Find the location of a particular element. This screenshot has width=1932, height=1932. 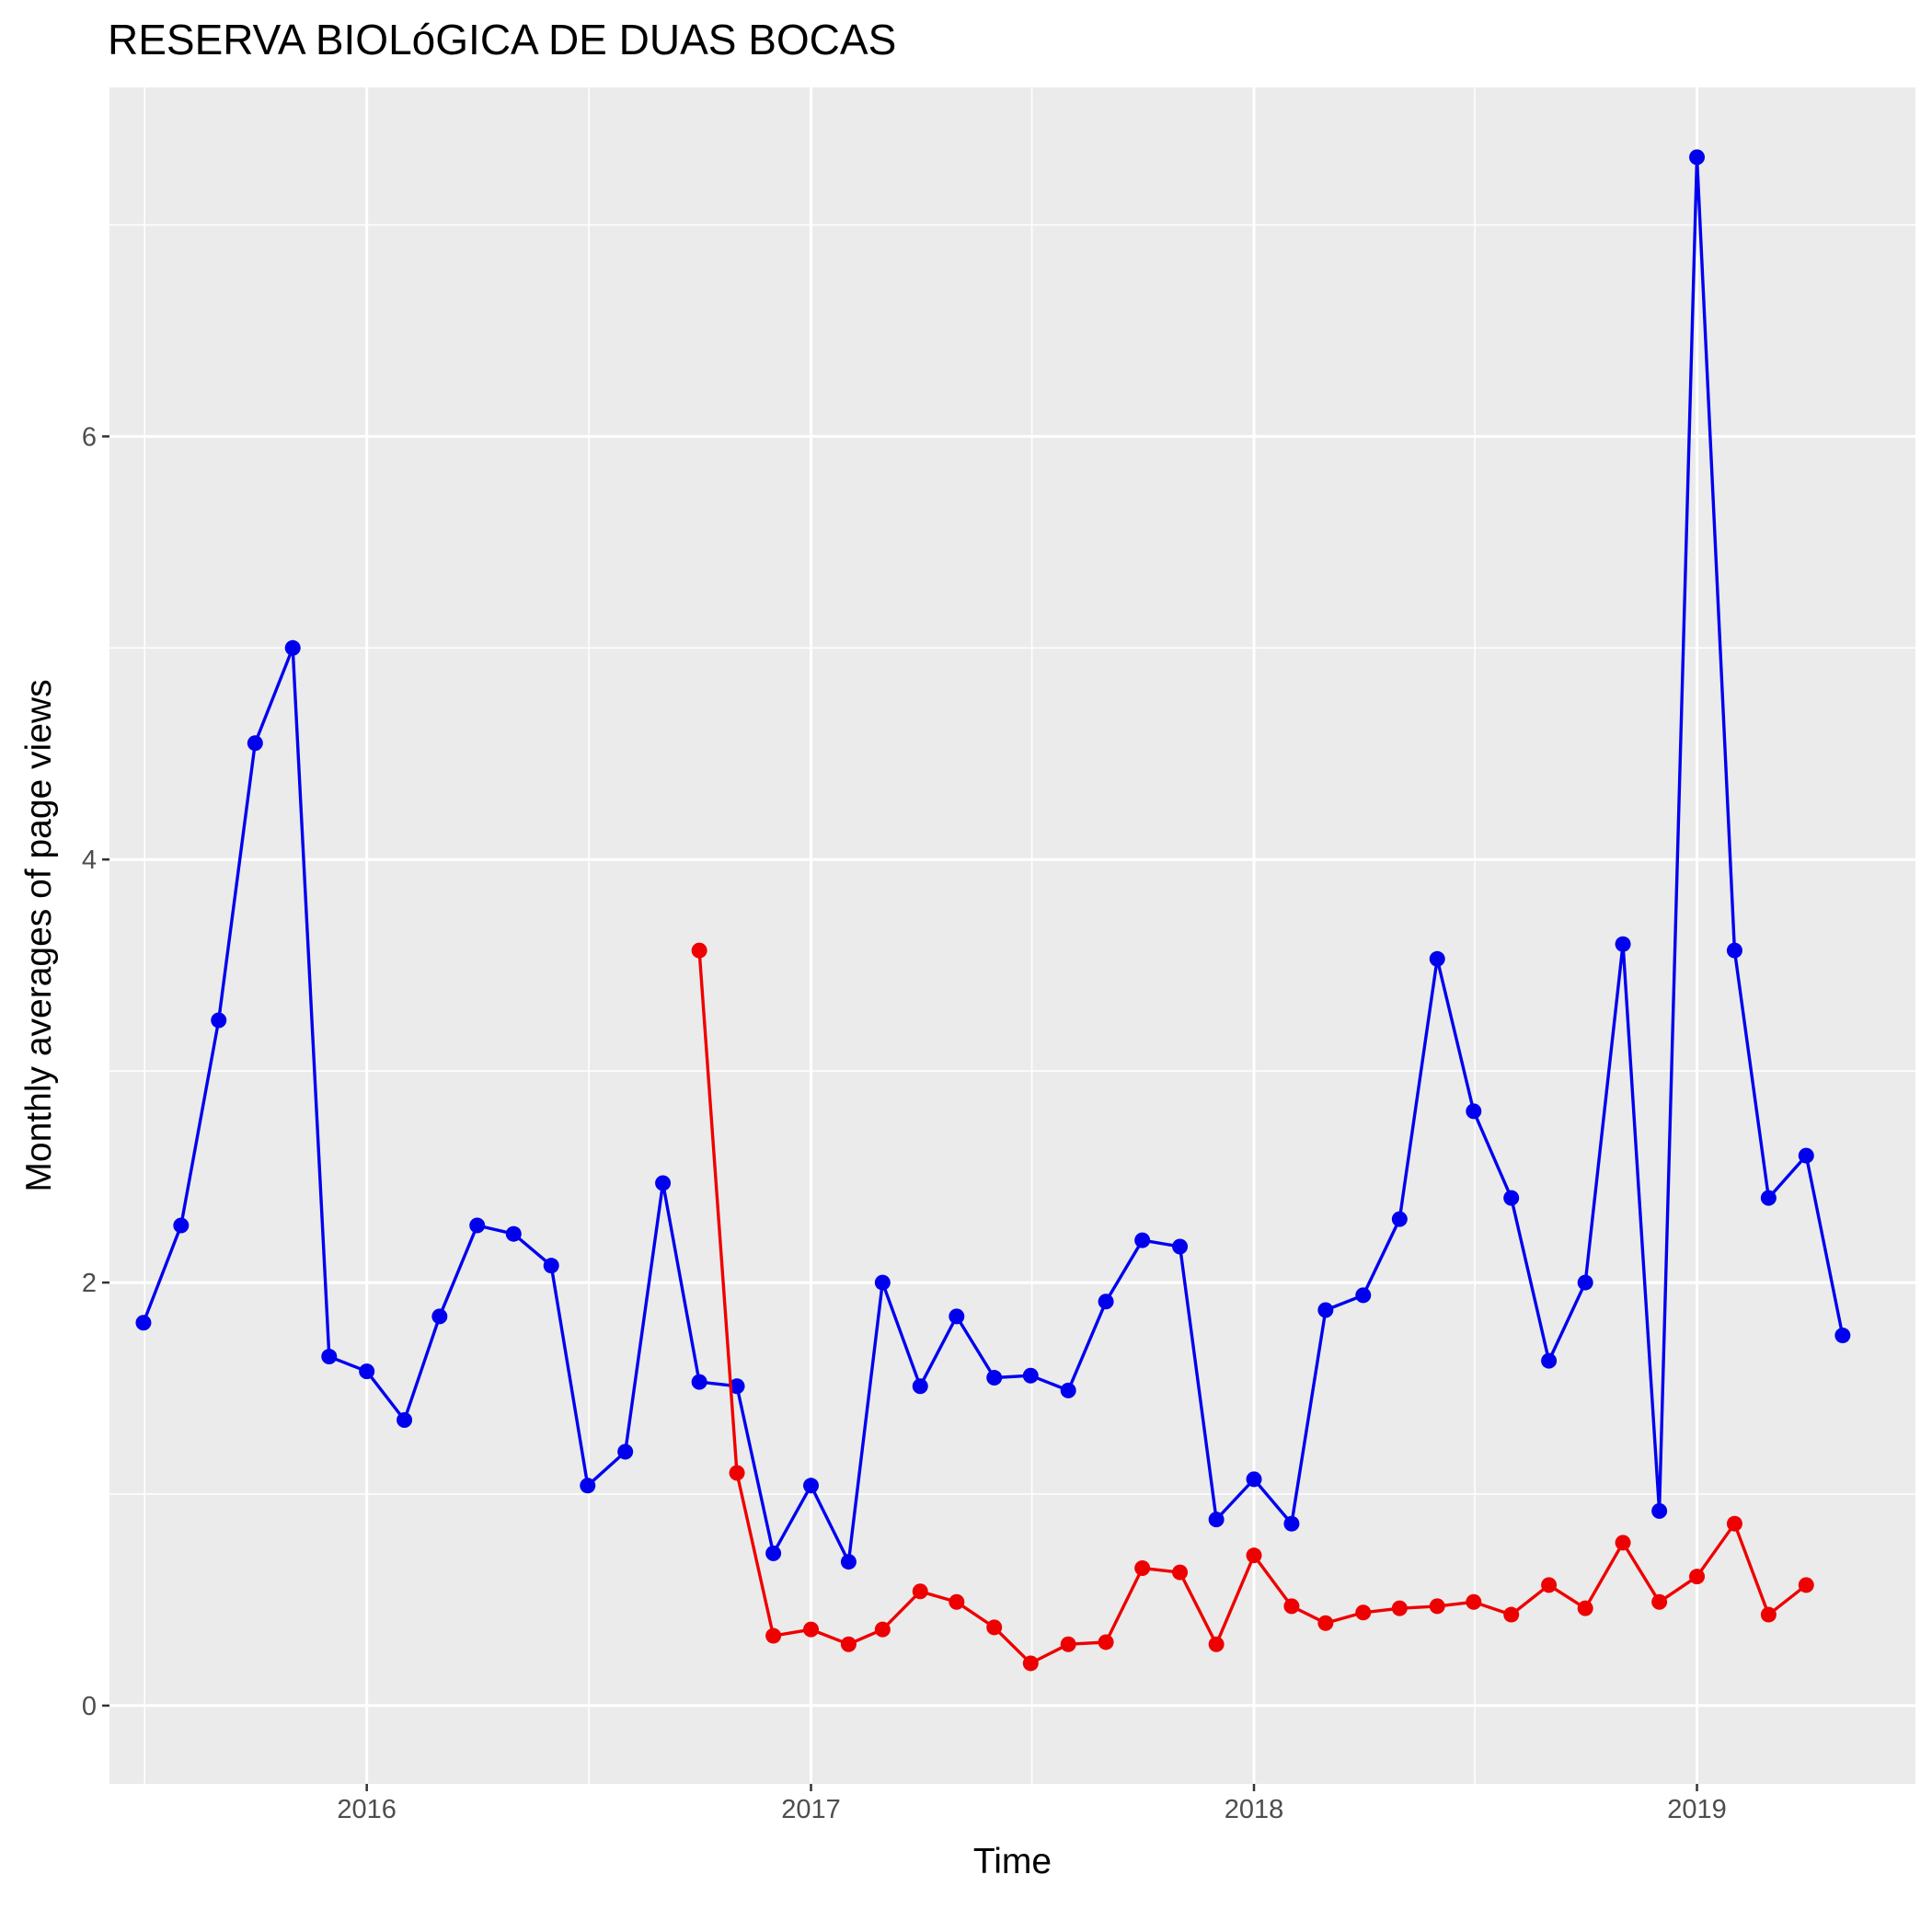

y-tick-label: 4 is located at coordinates (89, 860).